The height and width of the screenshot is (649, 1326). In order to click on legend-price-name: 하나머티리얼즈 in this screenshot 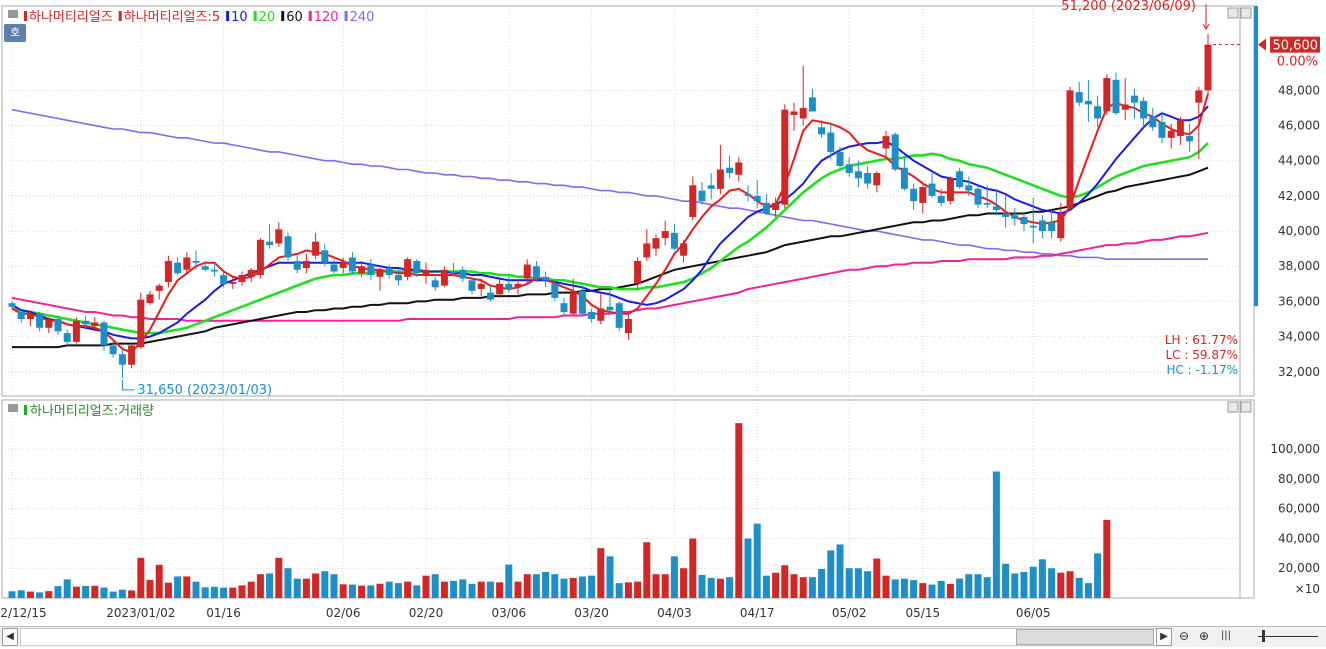, I will do `click(71, 17)`.